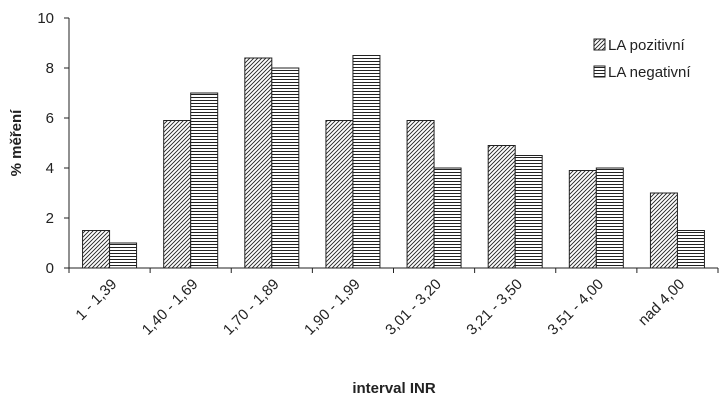 This screenshot has width=724, height=398. Describe the element at coordinates (599, 71) in the screenshot. I see `legend-swatch-la-negativni` at that location.